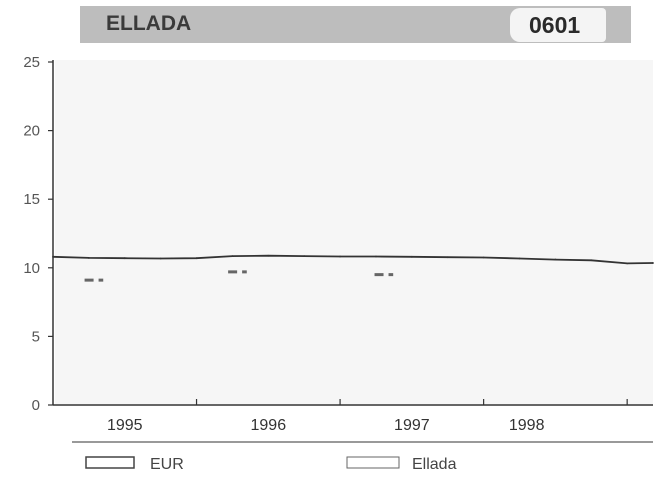 The width and height of the screenshot is (664, 479). I want to click on y-tick-label-5: 5, so click(36, 336).